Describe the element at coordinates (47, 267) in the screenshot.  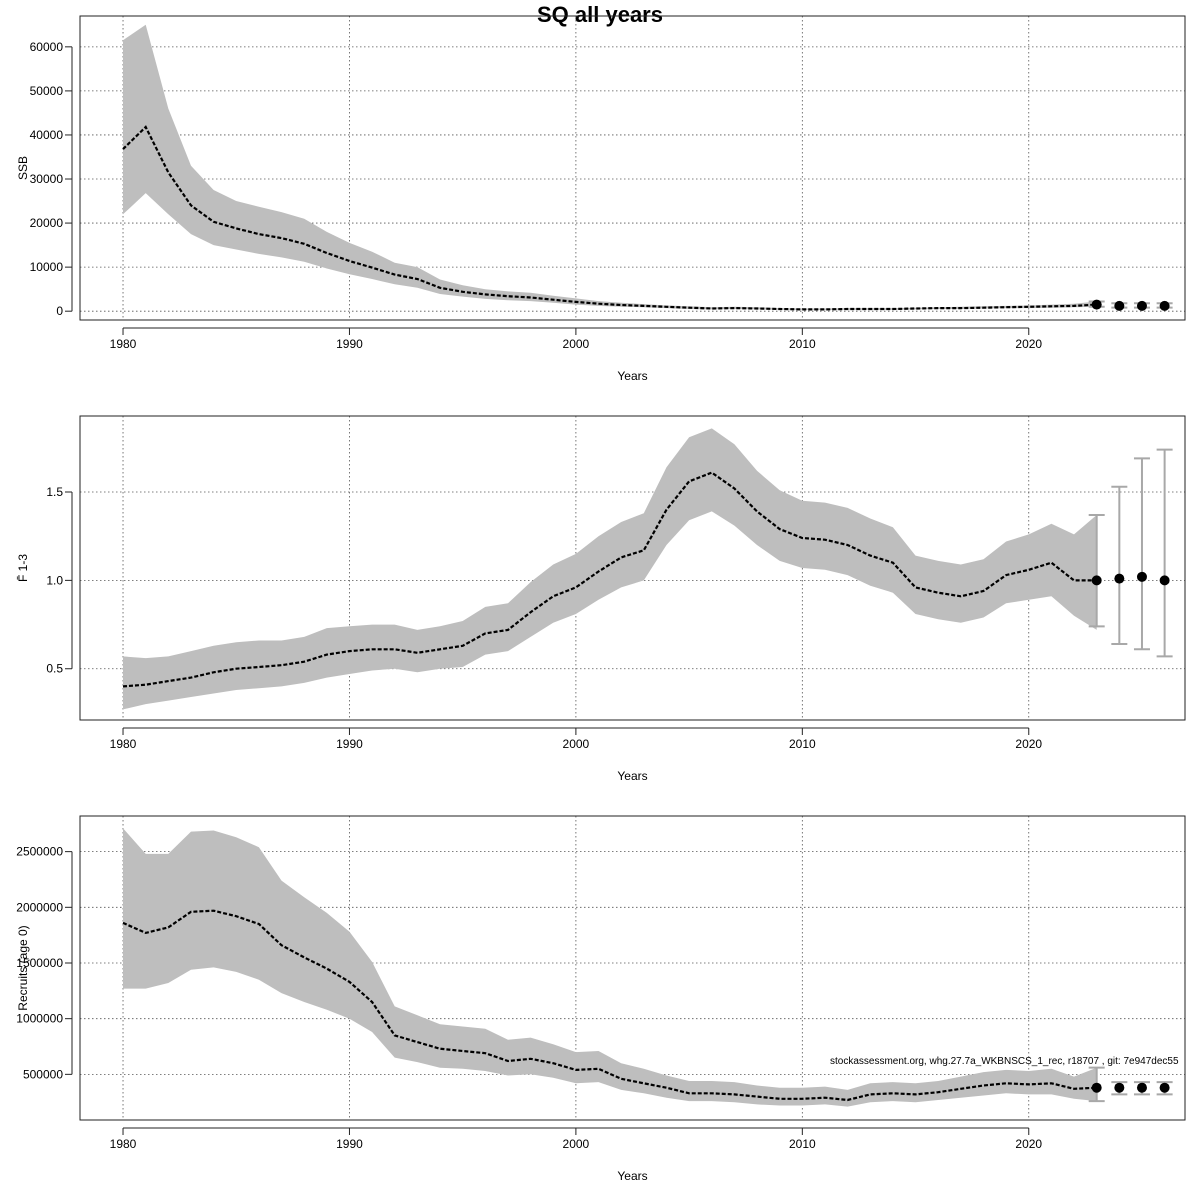
I see `y-tick-label: 10000` at that location.